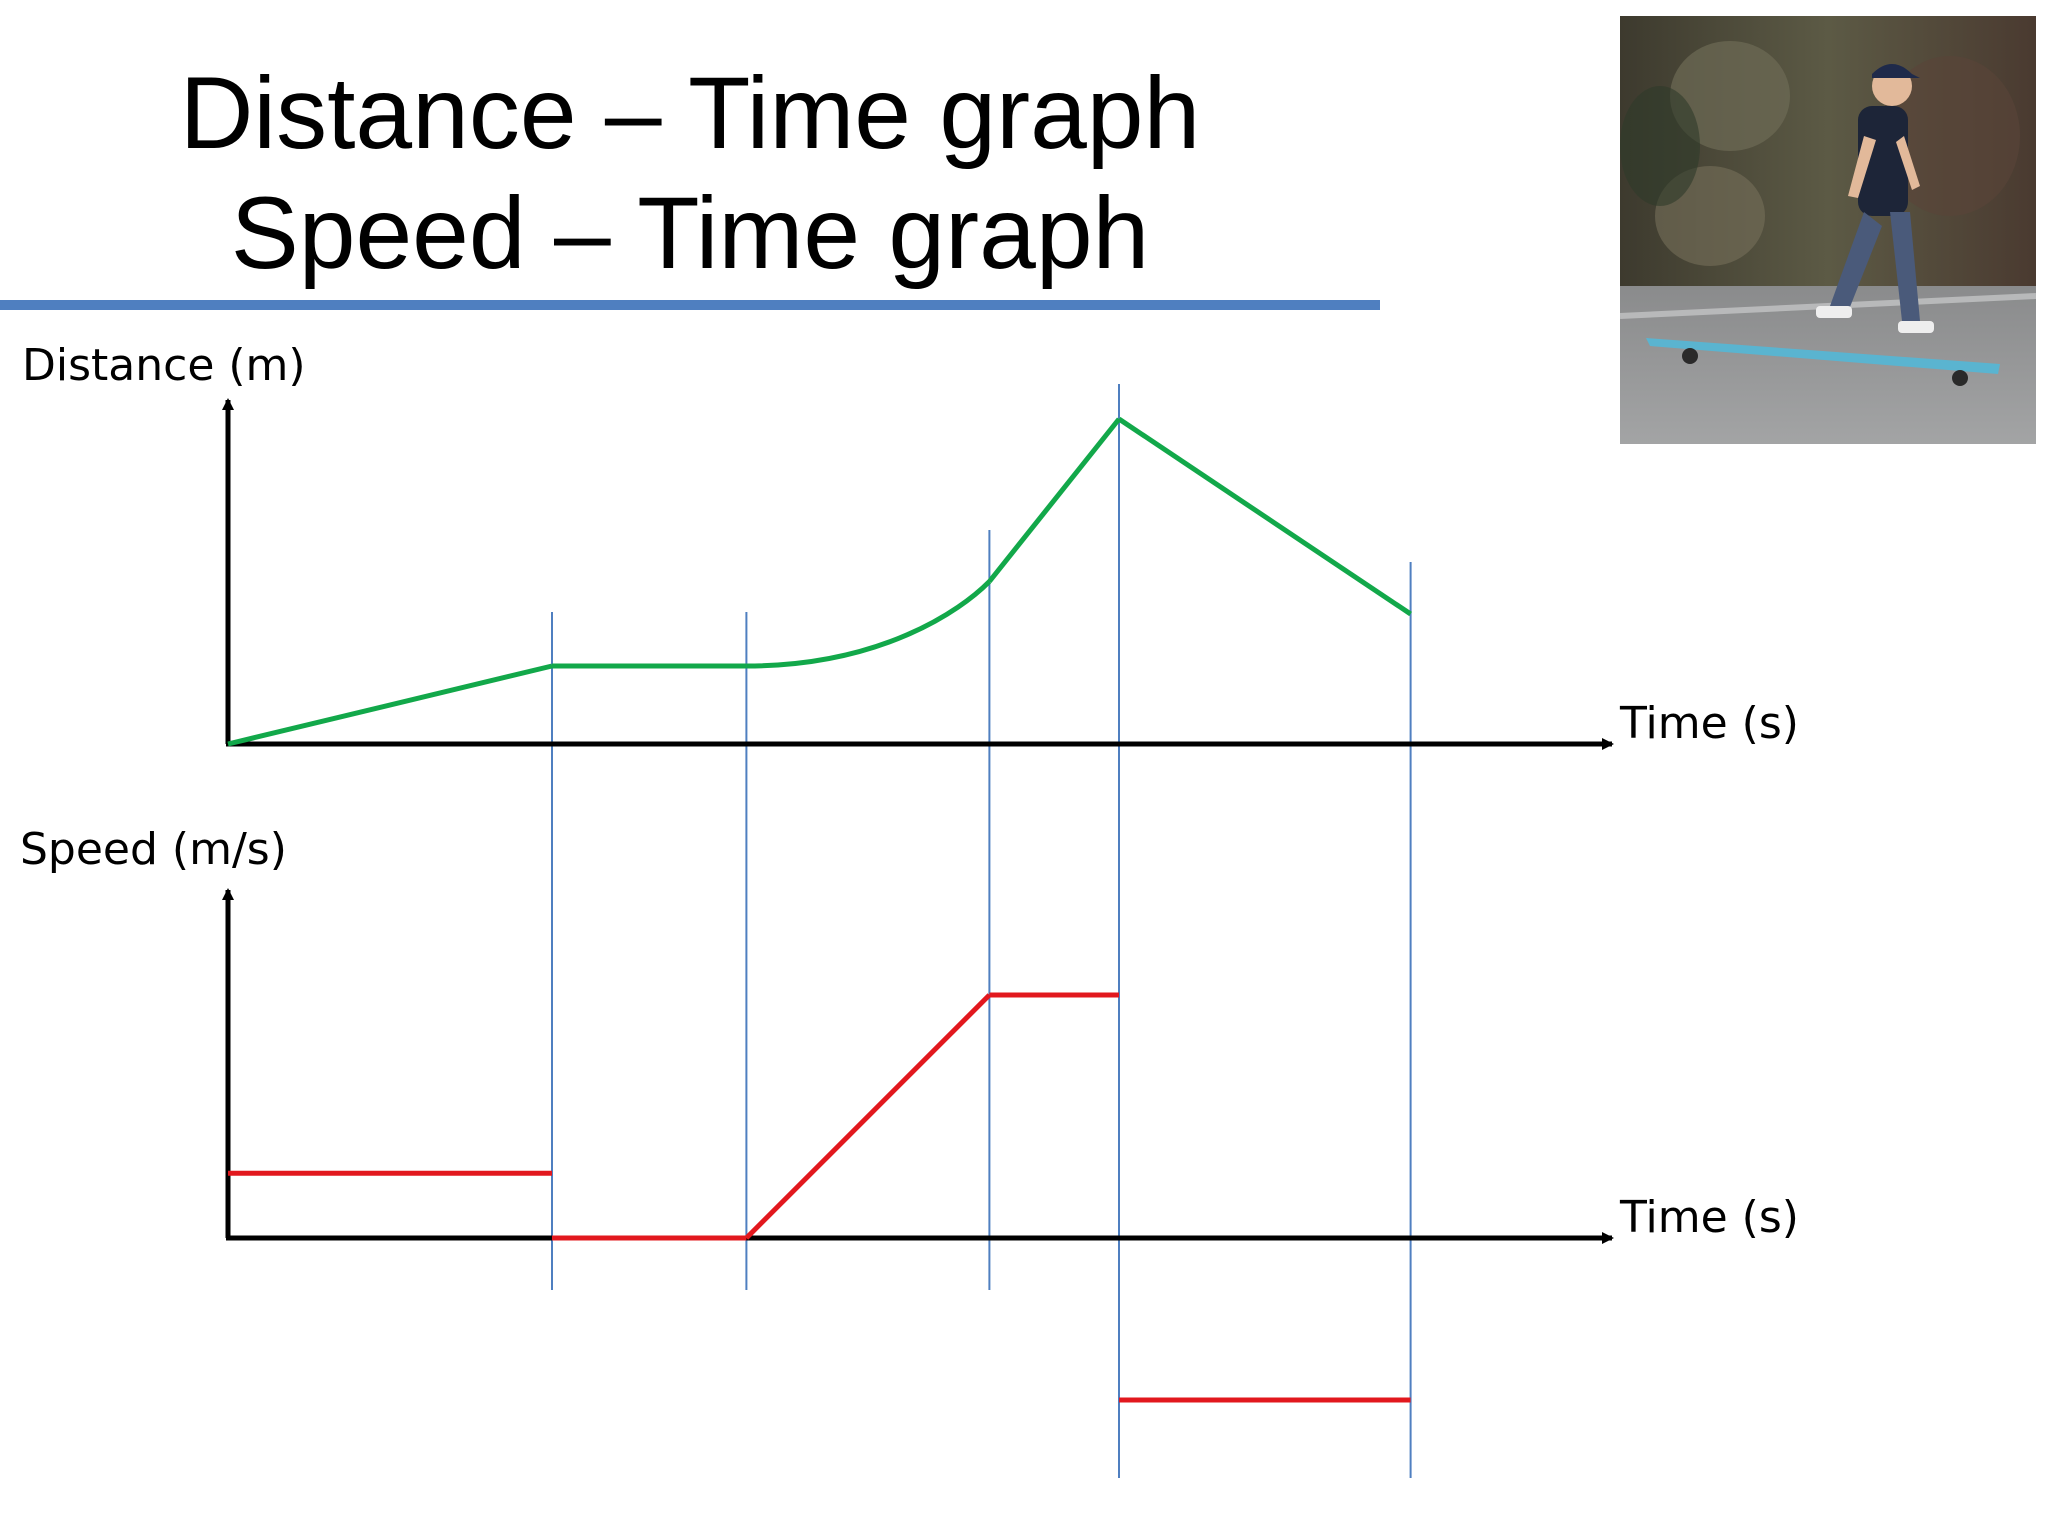  I want to click on slide-title-line1: Distance – Time graph, so click(690, 113).